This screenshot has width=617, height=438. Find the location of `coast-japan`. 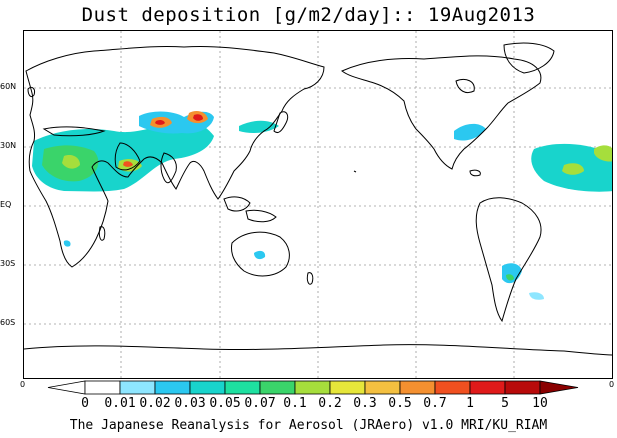

coast-japan is located at coordinates (281, 122).